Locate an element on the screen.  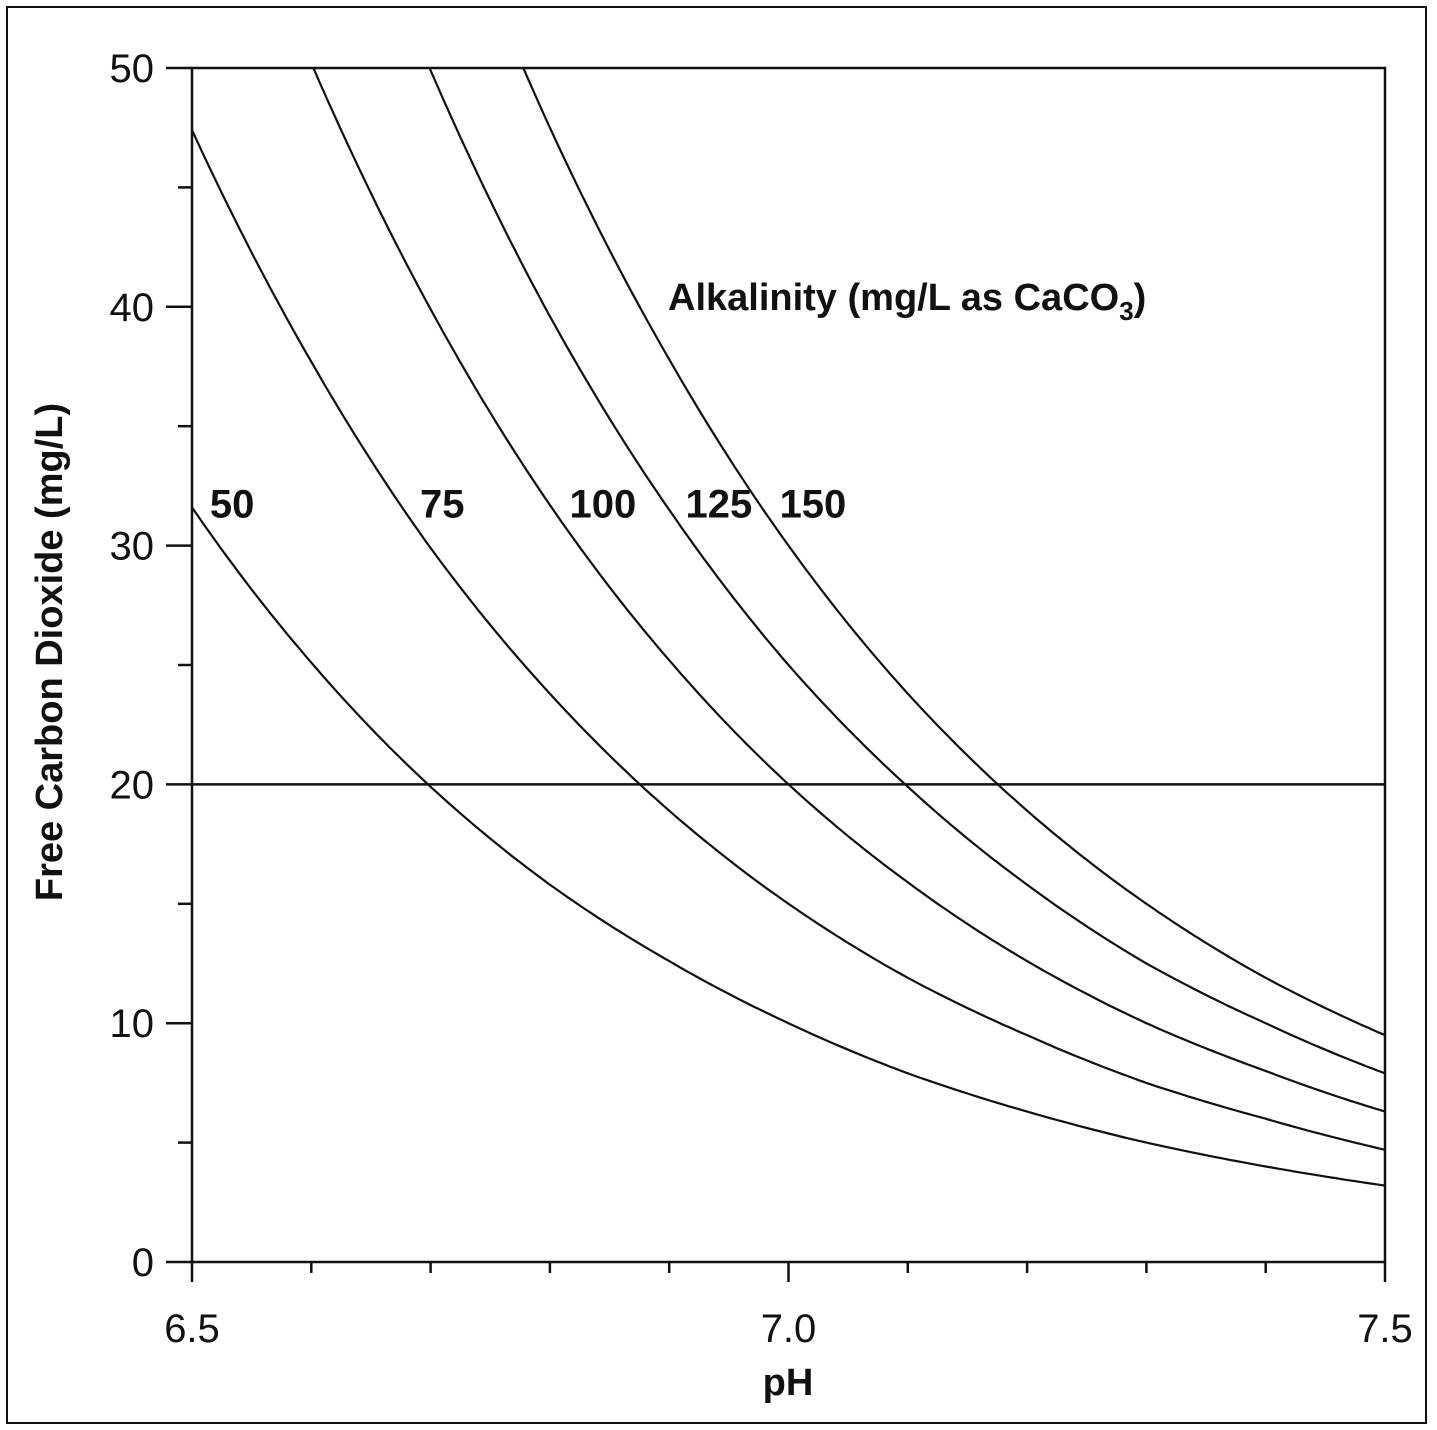
y-tick-label: 30 is located at coordinates (132, 547).